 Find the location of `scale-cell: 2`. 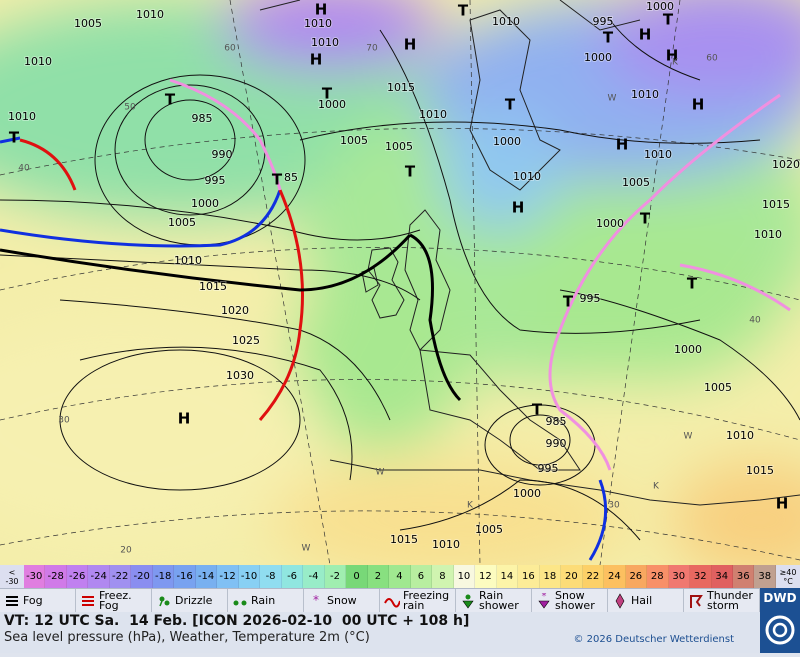

scale-cell: 2 is located at coordinates (378, 576).